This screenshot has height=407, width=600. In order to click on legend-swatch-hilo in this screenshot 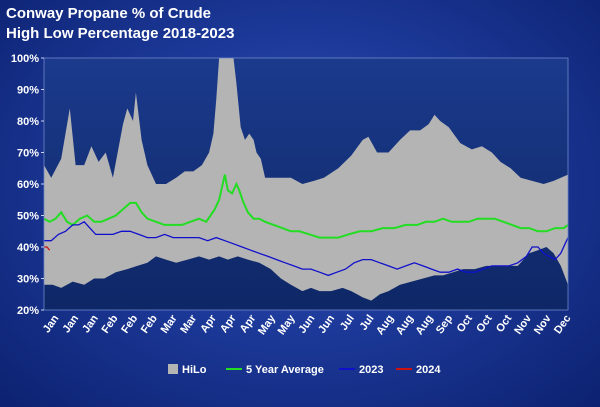, I will do `click(173, 369)`.